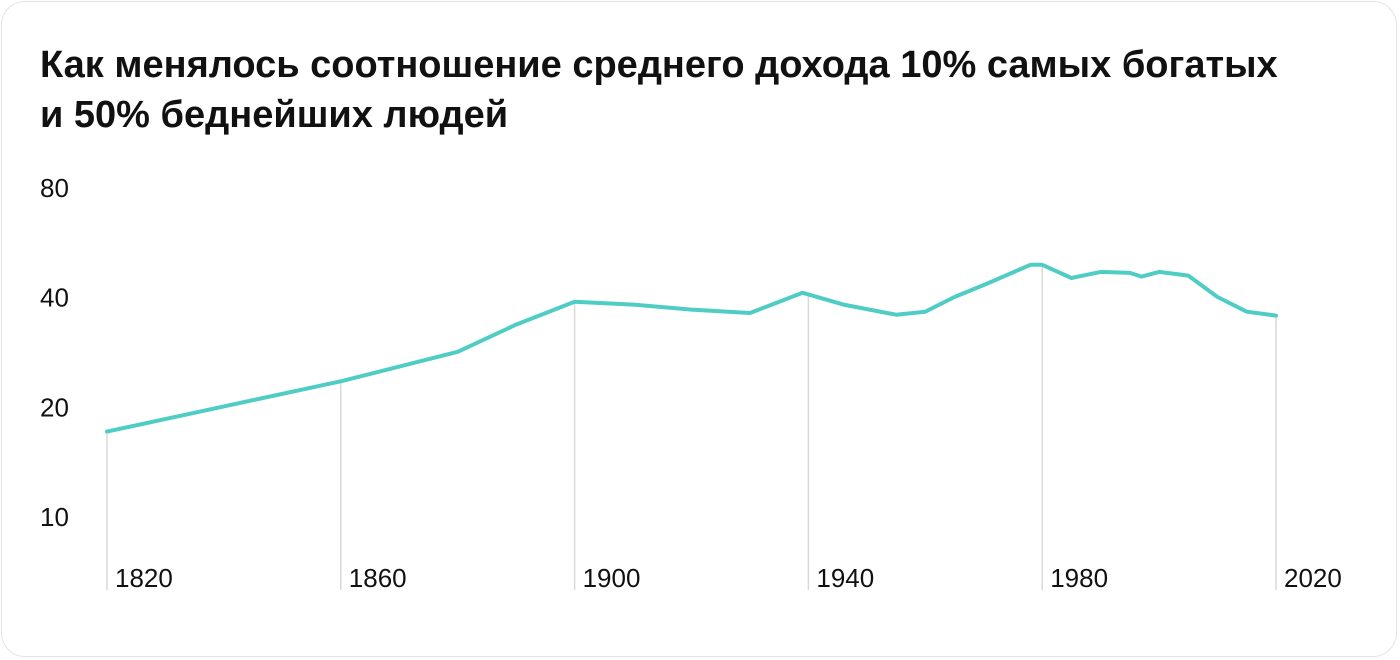 Image resolution: width=1400 pixels, height=660 pixels. Describe the element at coordinates (54, 407) in the screenshot. I see `y-tick-label: 20` at that location.